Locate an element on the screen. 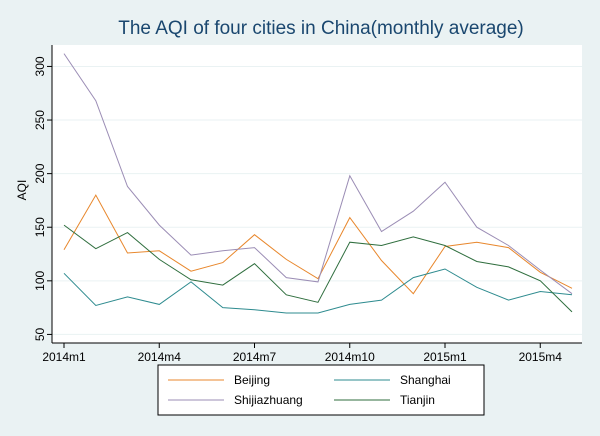 The image size is (600, 436). x-tick-label: 2014m4 is located at coordinates (160, 357).